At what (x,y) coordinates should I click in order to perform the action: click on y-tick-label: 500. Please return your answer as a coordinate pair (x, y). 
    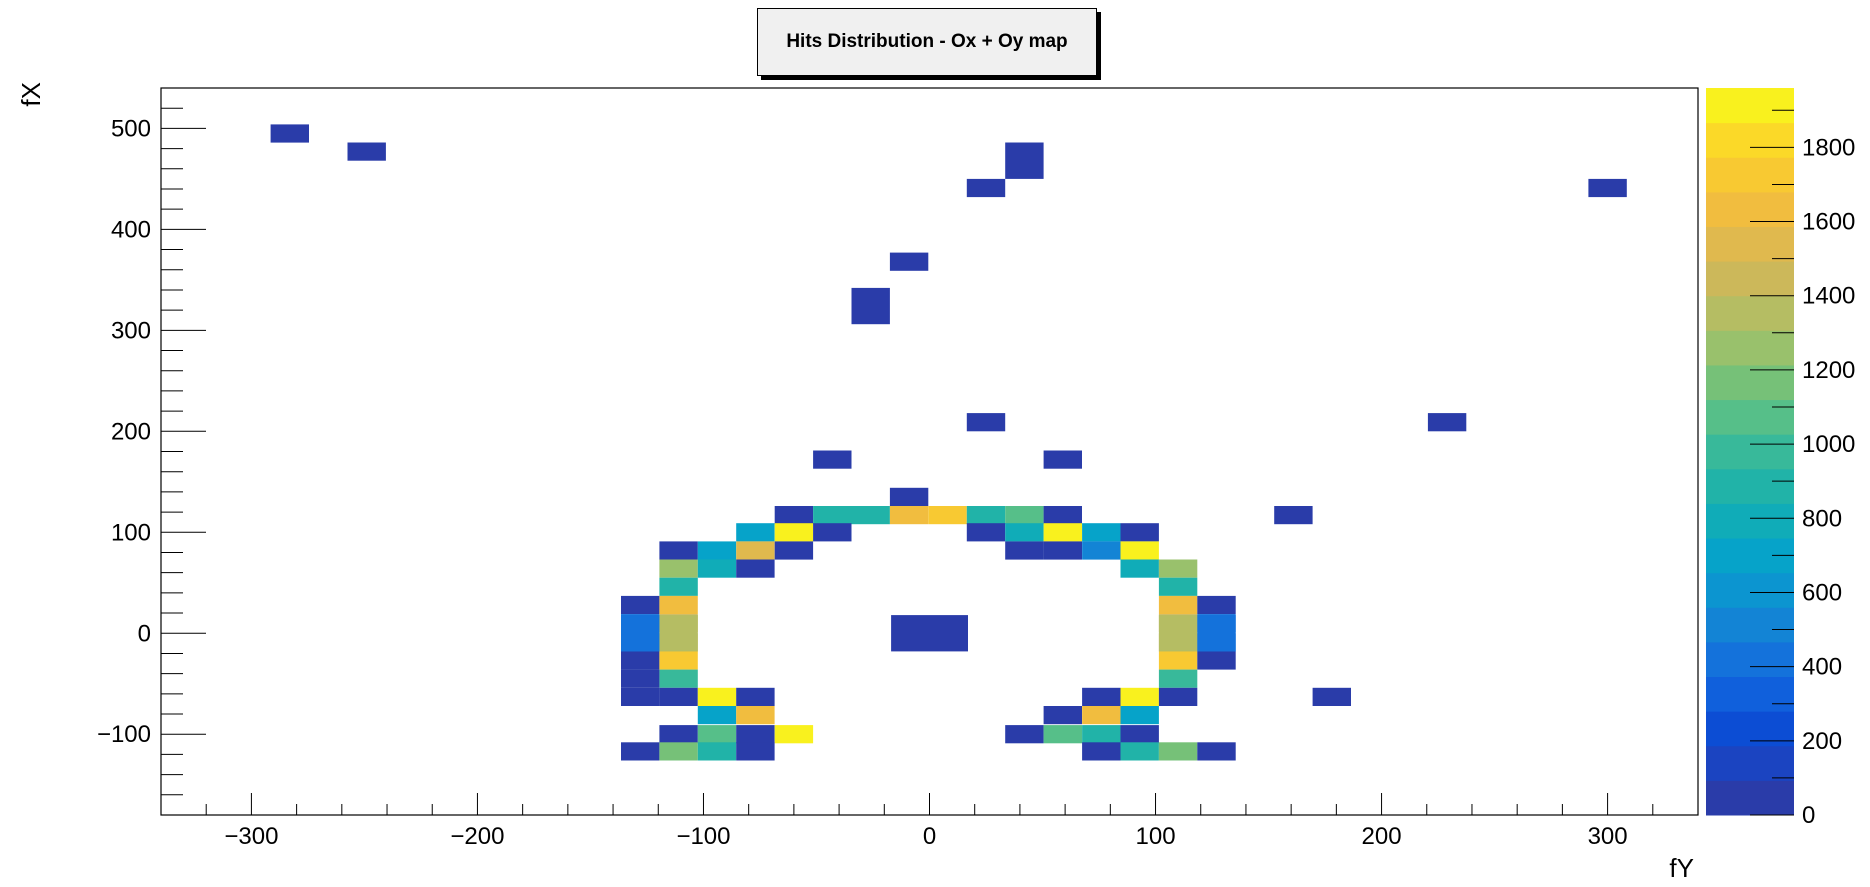
    Looking at the image, I should click on (131, 128).